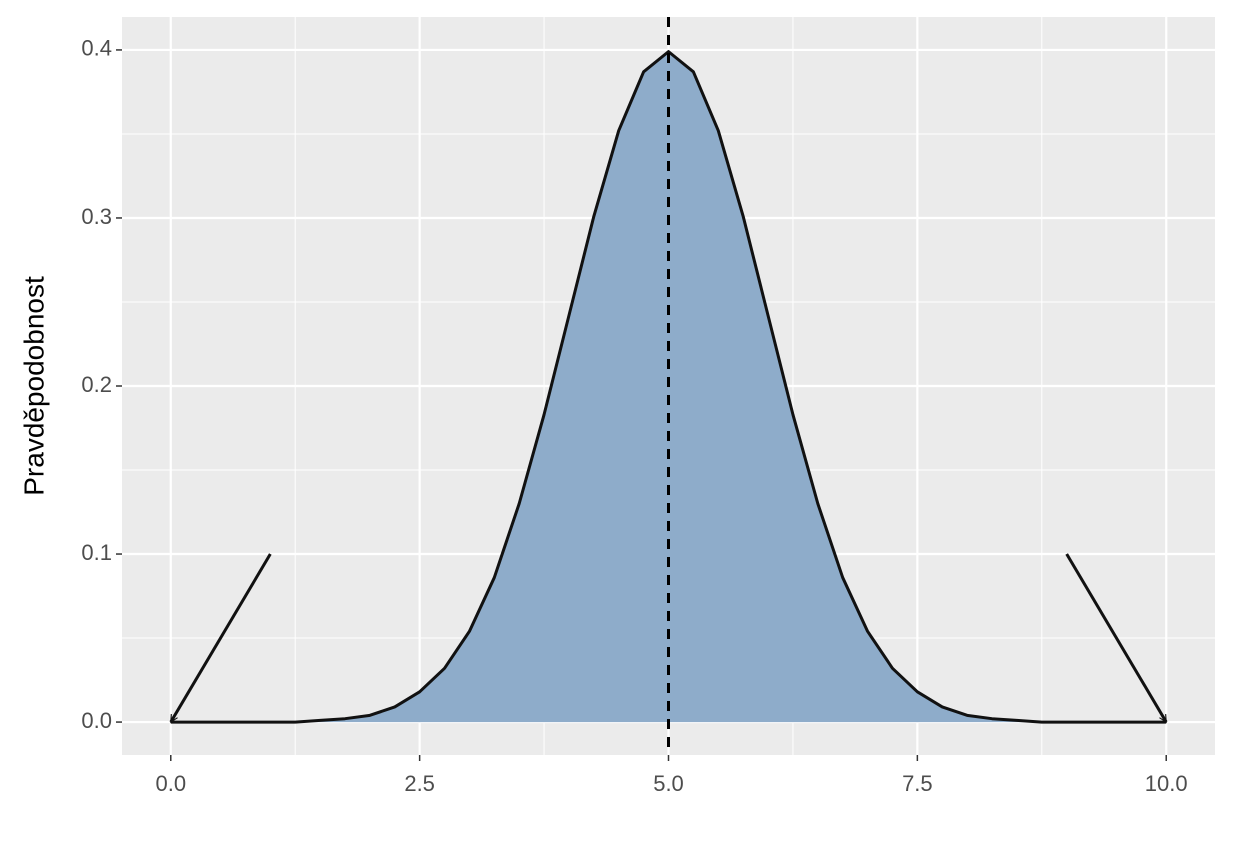 Image resolution: width=1234 pixels, height=864 pixels. I want to click on x-tick-label: 5.0, so click(668, 783).